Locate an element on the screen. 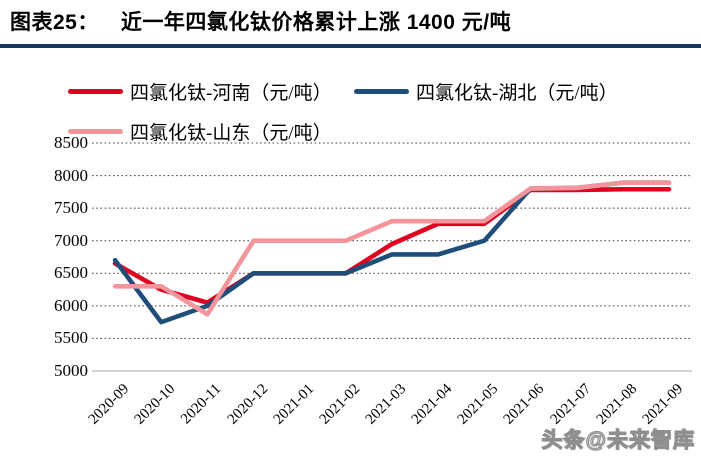  legend-item-henan: 四氯化钛-河南（元/吨） is located at coordinates (211, 91).